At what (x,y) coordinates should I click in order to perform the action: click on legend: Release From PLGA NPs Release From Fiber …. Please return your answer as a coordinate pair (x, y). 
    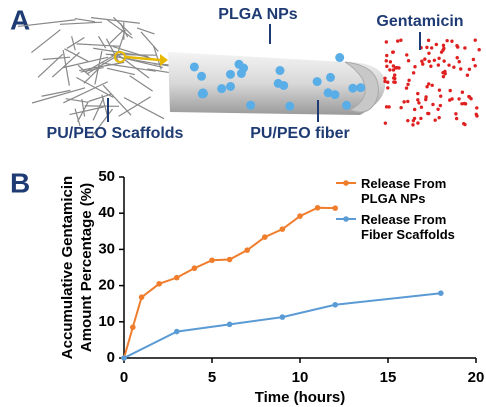
    Looking at the image, I should click on (405, 212).